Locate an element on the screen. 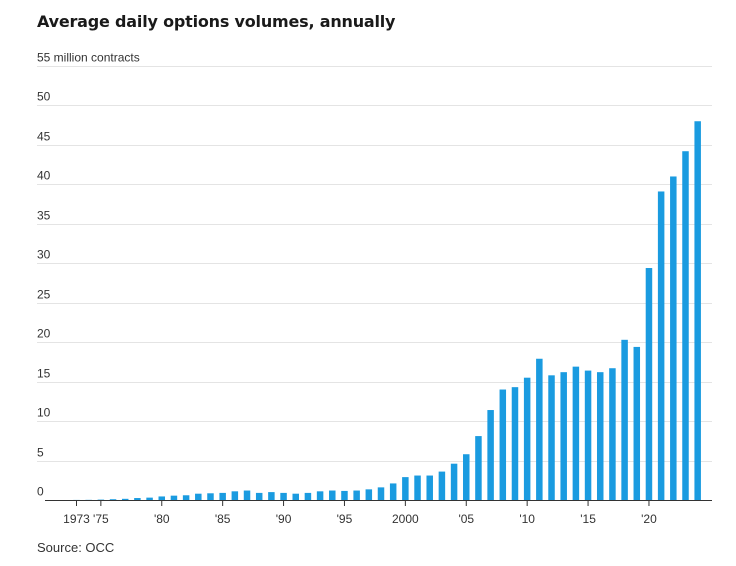 The width and height of the screenshot is (736, 566). bar-2010 is located at coordinates (527, 438).